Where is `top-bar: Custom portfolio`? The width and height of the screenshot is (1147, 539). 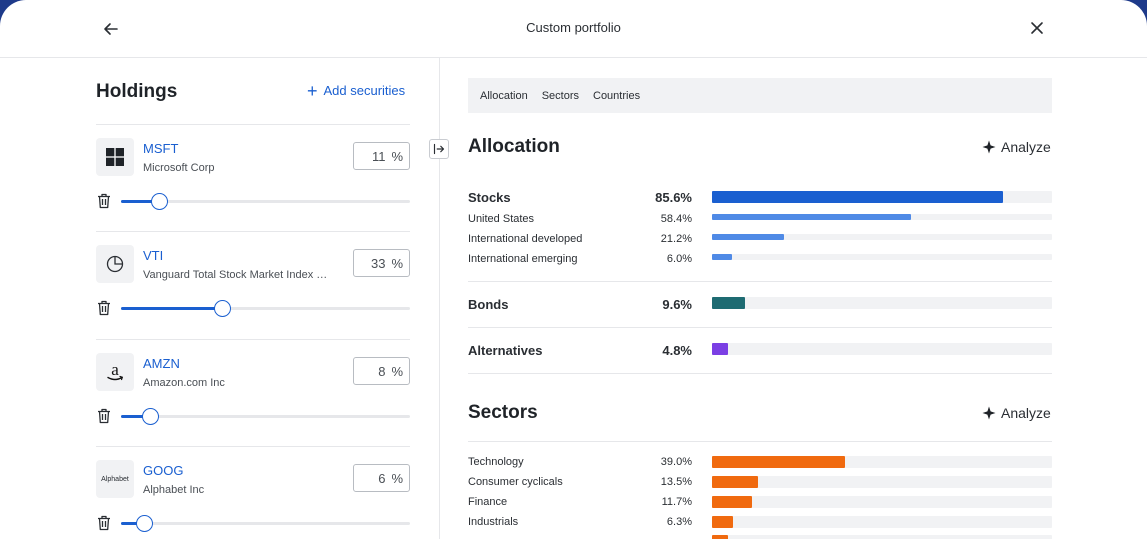 top-bar: Custom portfolio is located at coordinates (573, 29).